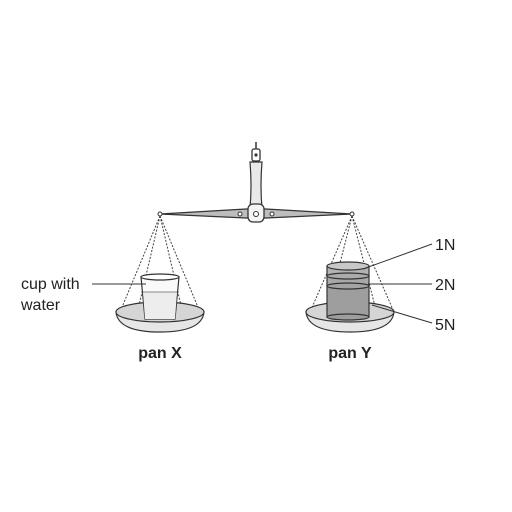 The image size is (512, 512). What do you see at coordinates (256, 175) in the screenshot?
I see `hanger-hook` at bounding box center [256, 175].